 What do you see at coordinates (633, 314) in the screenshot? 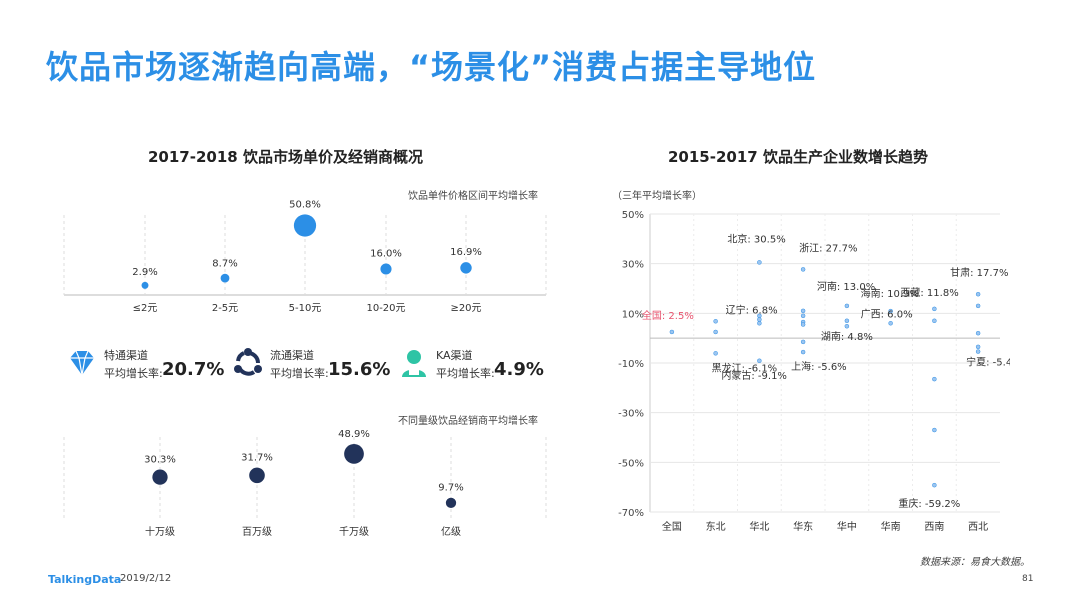
I see `y-tick-label: 10%` at bounding box center [633, 314].